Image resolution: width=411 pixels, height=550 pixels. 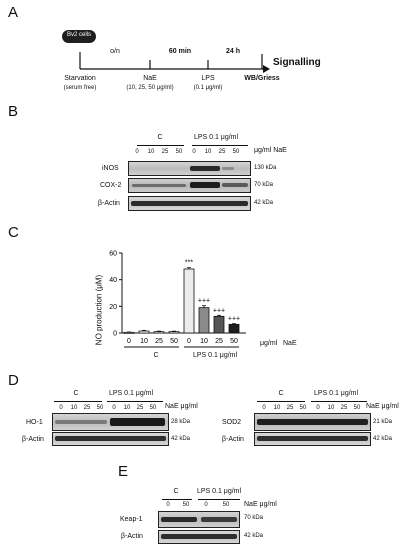 What do you see at coordinates (80, 88) in the screenshot?
I see `timeline-serum-free-label: (serum free)` at bounding box center [80, 88].